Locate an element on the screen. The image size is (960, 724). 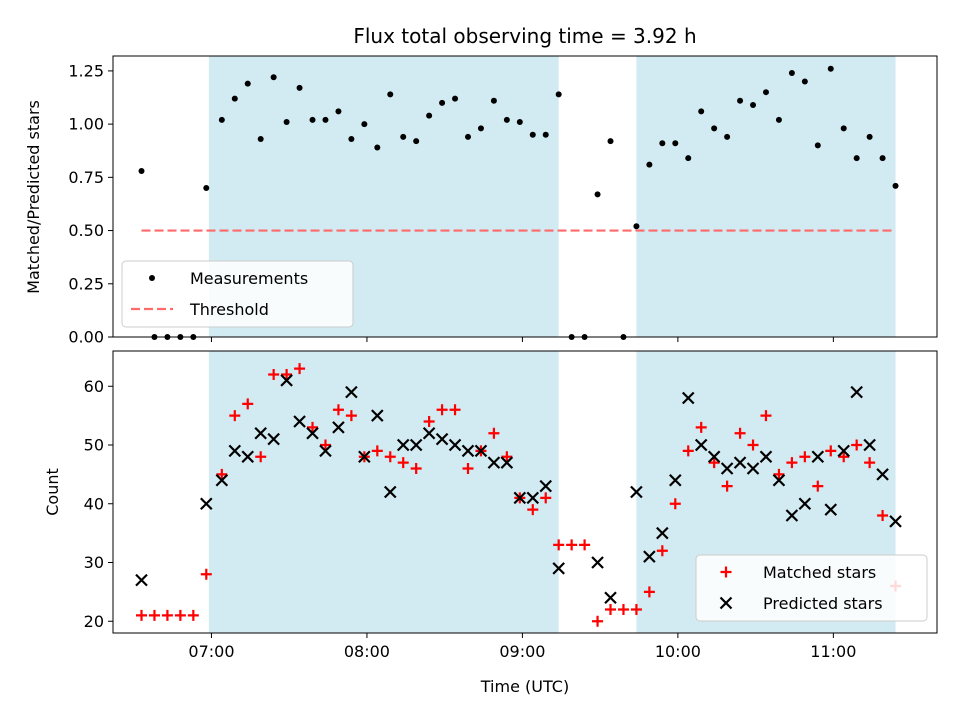
bottom-ylabel: Count is located at coordinates (52, 492).